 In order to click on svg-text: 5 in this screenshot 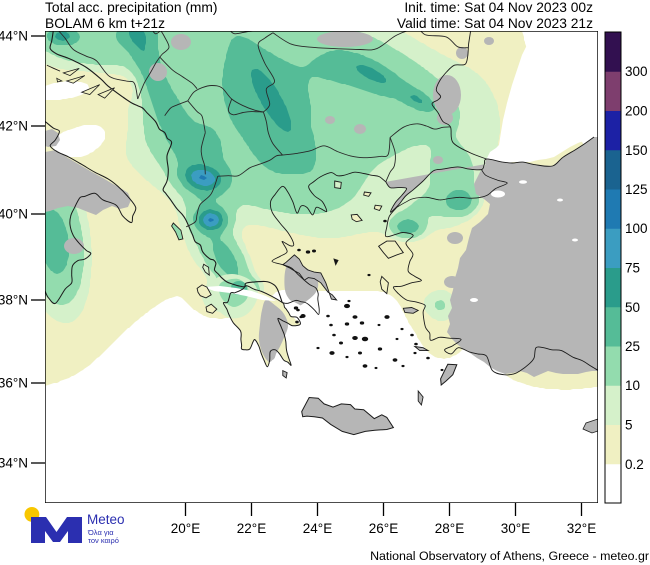, I will do `click(629, 425)`.